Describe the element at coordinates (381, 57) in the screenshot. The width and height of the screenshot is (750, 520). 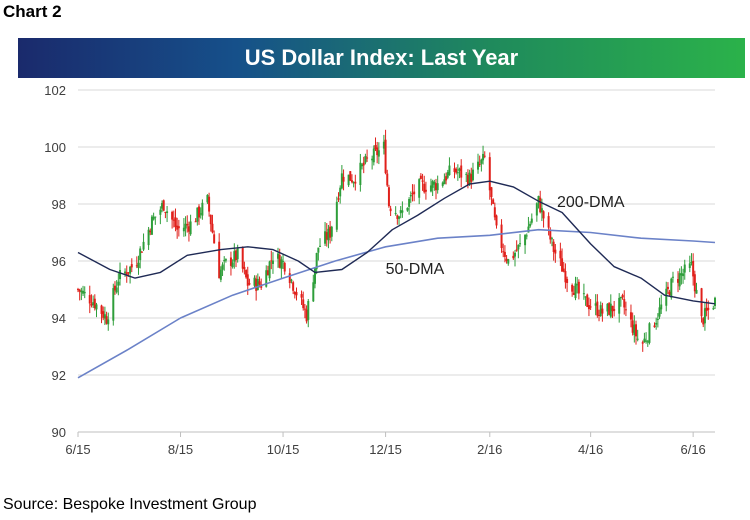
I see `chart-title: US Dollar Index: Last Year` at that location.